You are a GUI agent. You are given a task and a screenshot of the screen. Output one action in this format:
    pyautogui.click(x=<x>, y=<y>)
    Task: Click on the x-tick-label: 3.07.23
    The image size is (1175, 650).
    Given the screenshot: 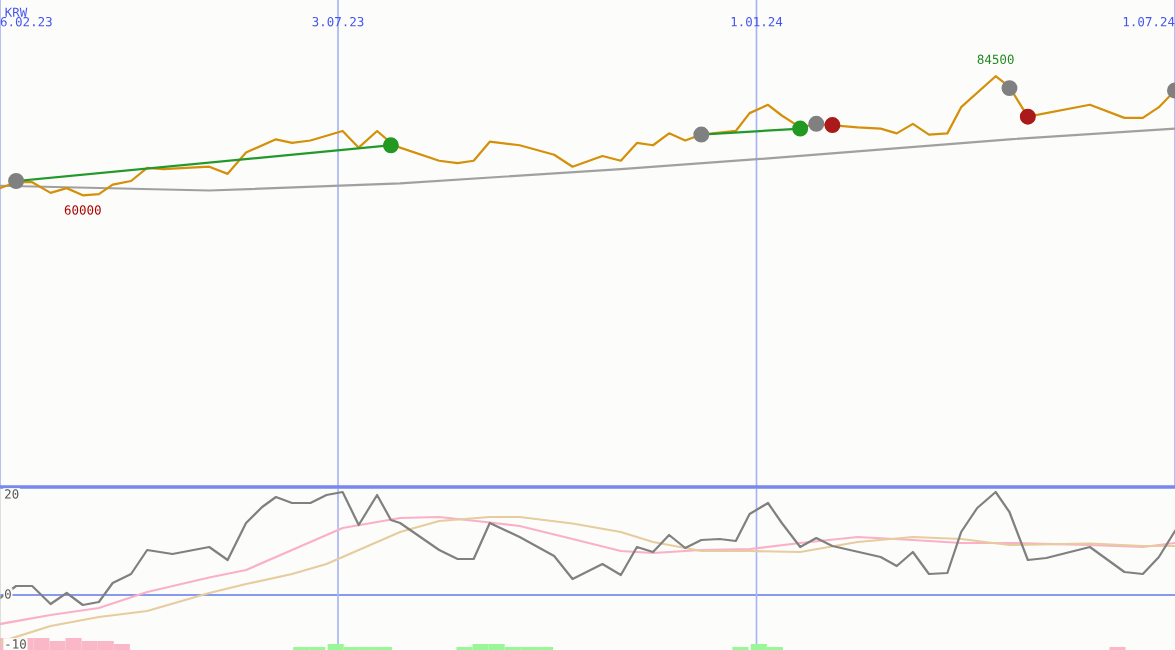 What is the action you would take?
    pyautogui.click(x=338, y=21)
    